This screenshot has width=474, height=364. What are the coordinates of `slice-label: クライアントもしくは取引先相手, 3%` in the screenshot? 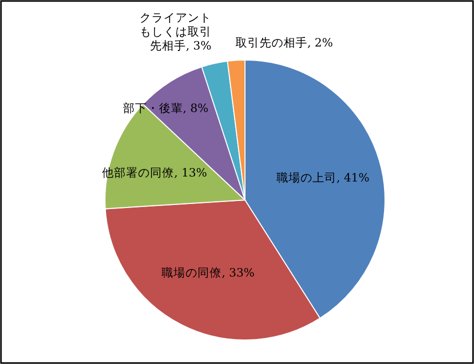 It's located at (175, 31).